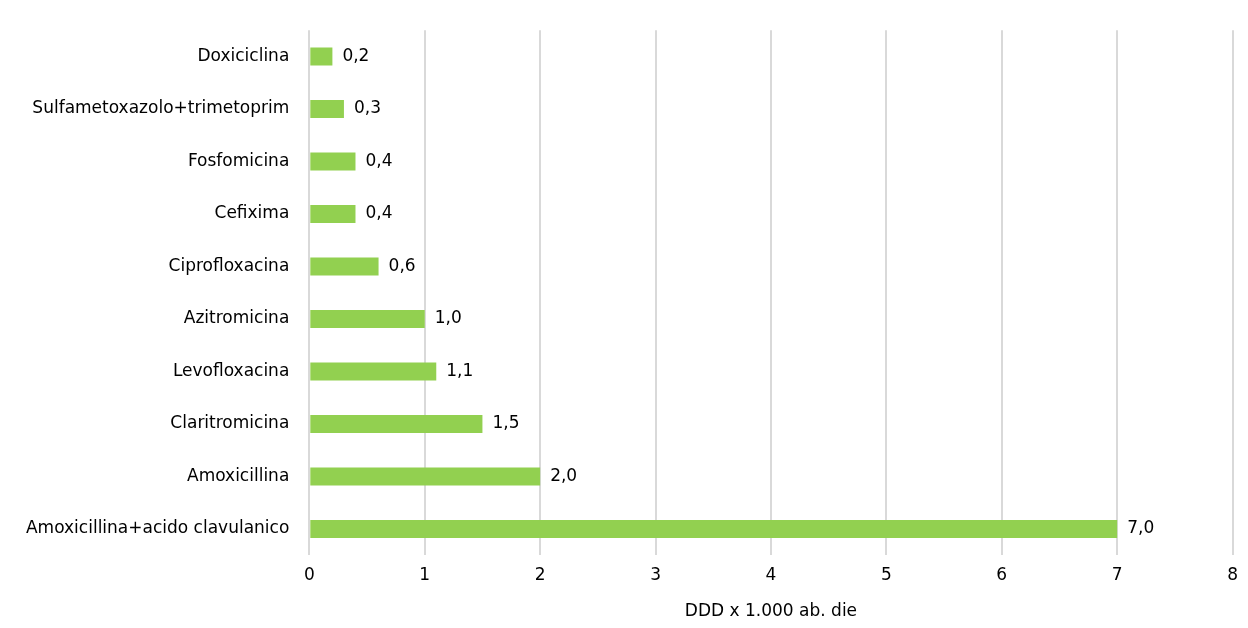 The width and height of the screenshot is (1248, 628). Describe the element at coordinates (1117, 573) in the screenshot. I see `x-tick-label: 7` at that location.